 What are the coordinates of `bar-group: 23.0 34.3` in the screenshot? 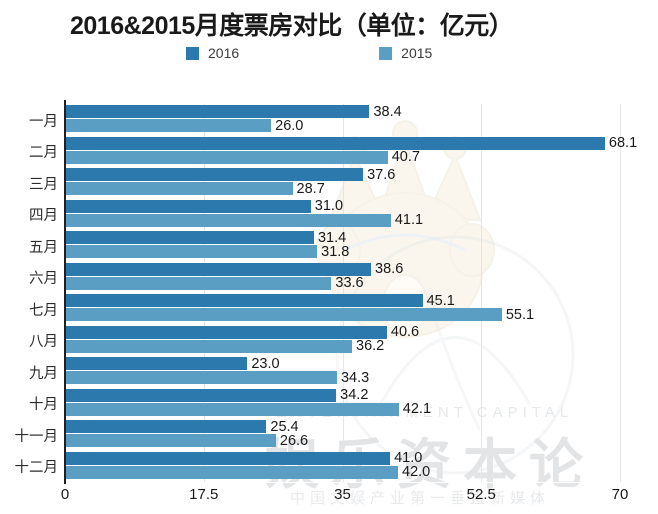 It's located at (342, 372).